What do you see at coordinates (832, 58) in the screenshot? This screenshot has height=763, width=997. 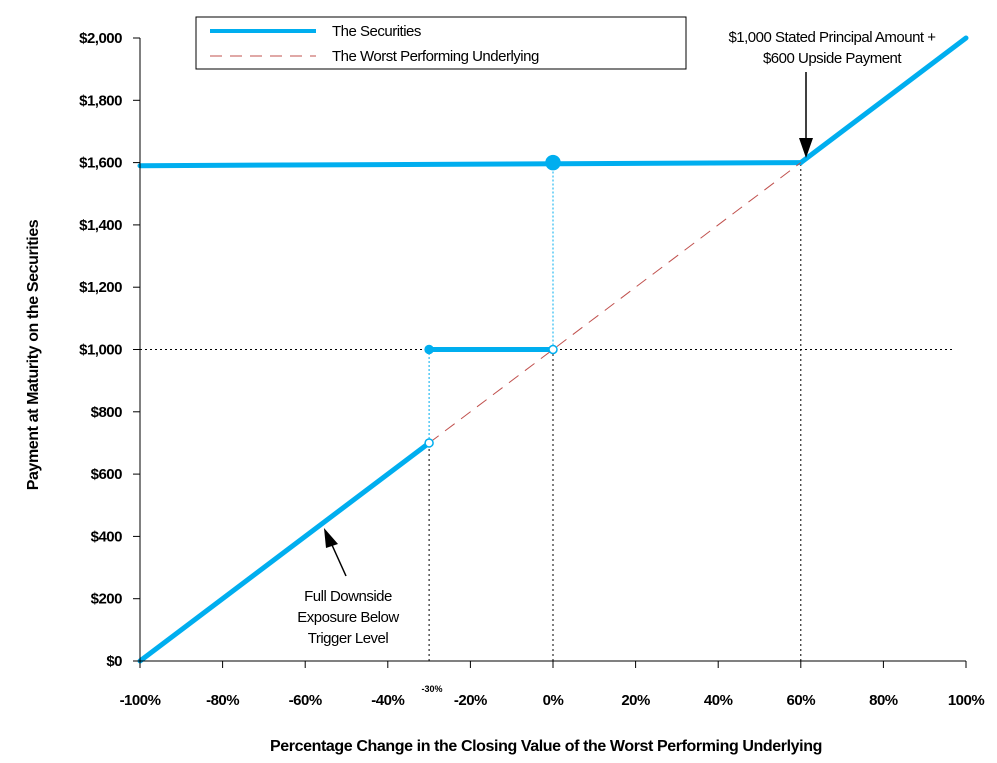 I see `upside-annotation-line-2: $600 Upside Payment` at bounding box center [832, 58].